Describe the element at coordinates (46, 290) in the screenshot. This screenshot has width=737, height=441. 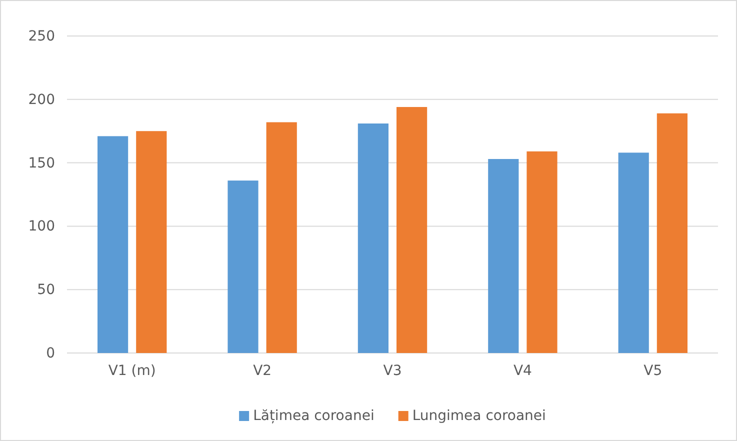
I see `y-tick-label: 50` at that location.